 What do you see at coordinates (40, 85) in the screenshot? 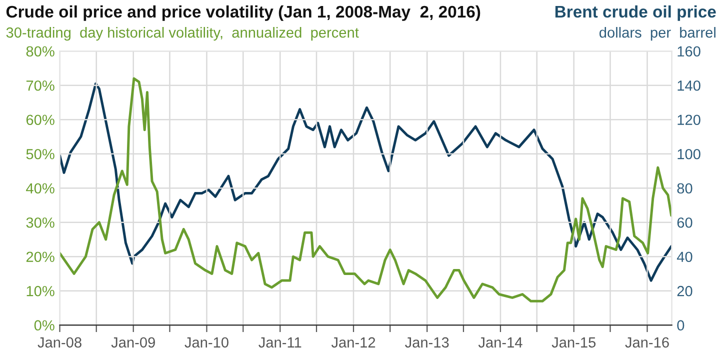
I see `y-tick-label: 70%` at bounding box center [40, 85].